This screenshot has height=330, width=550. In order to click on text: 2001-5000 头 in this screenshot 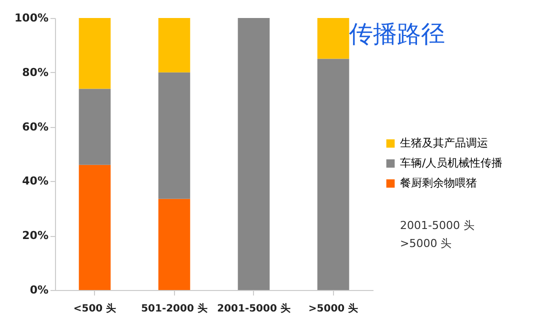, I will do `click(437, 225)`.